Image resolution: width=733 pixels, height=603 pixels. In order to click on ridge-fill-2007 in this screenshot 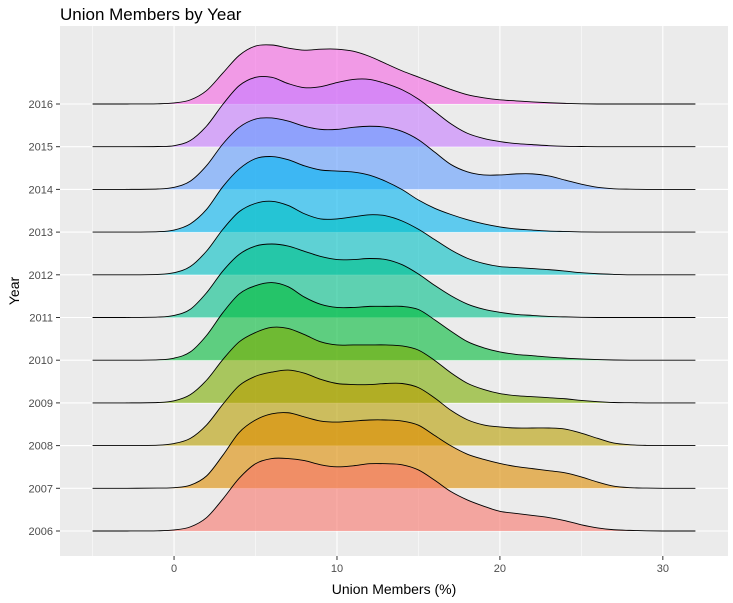, I will do `click(394, 450)`.